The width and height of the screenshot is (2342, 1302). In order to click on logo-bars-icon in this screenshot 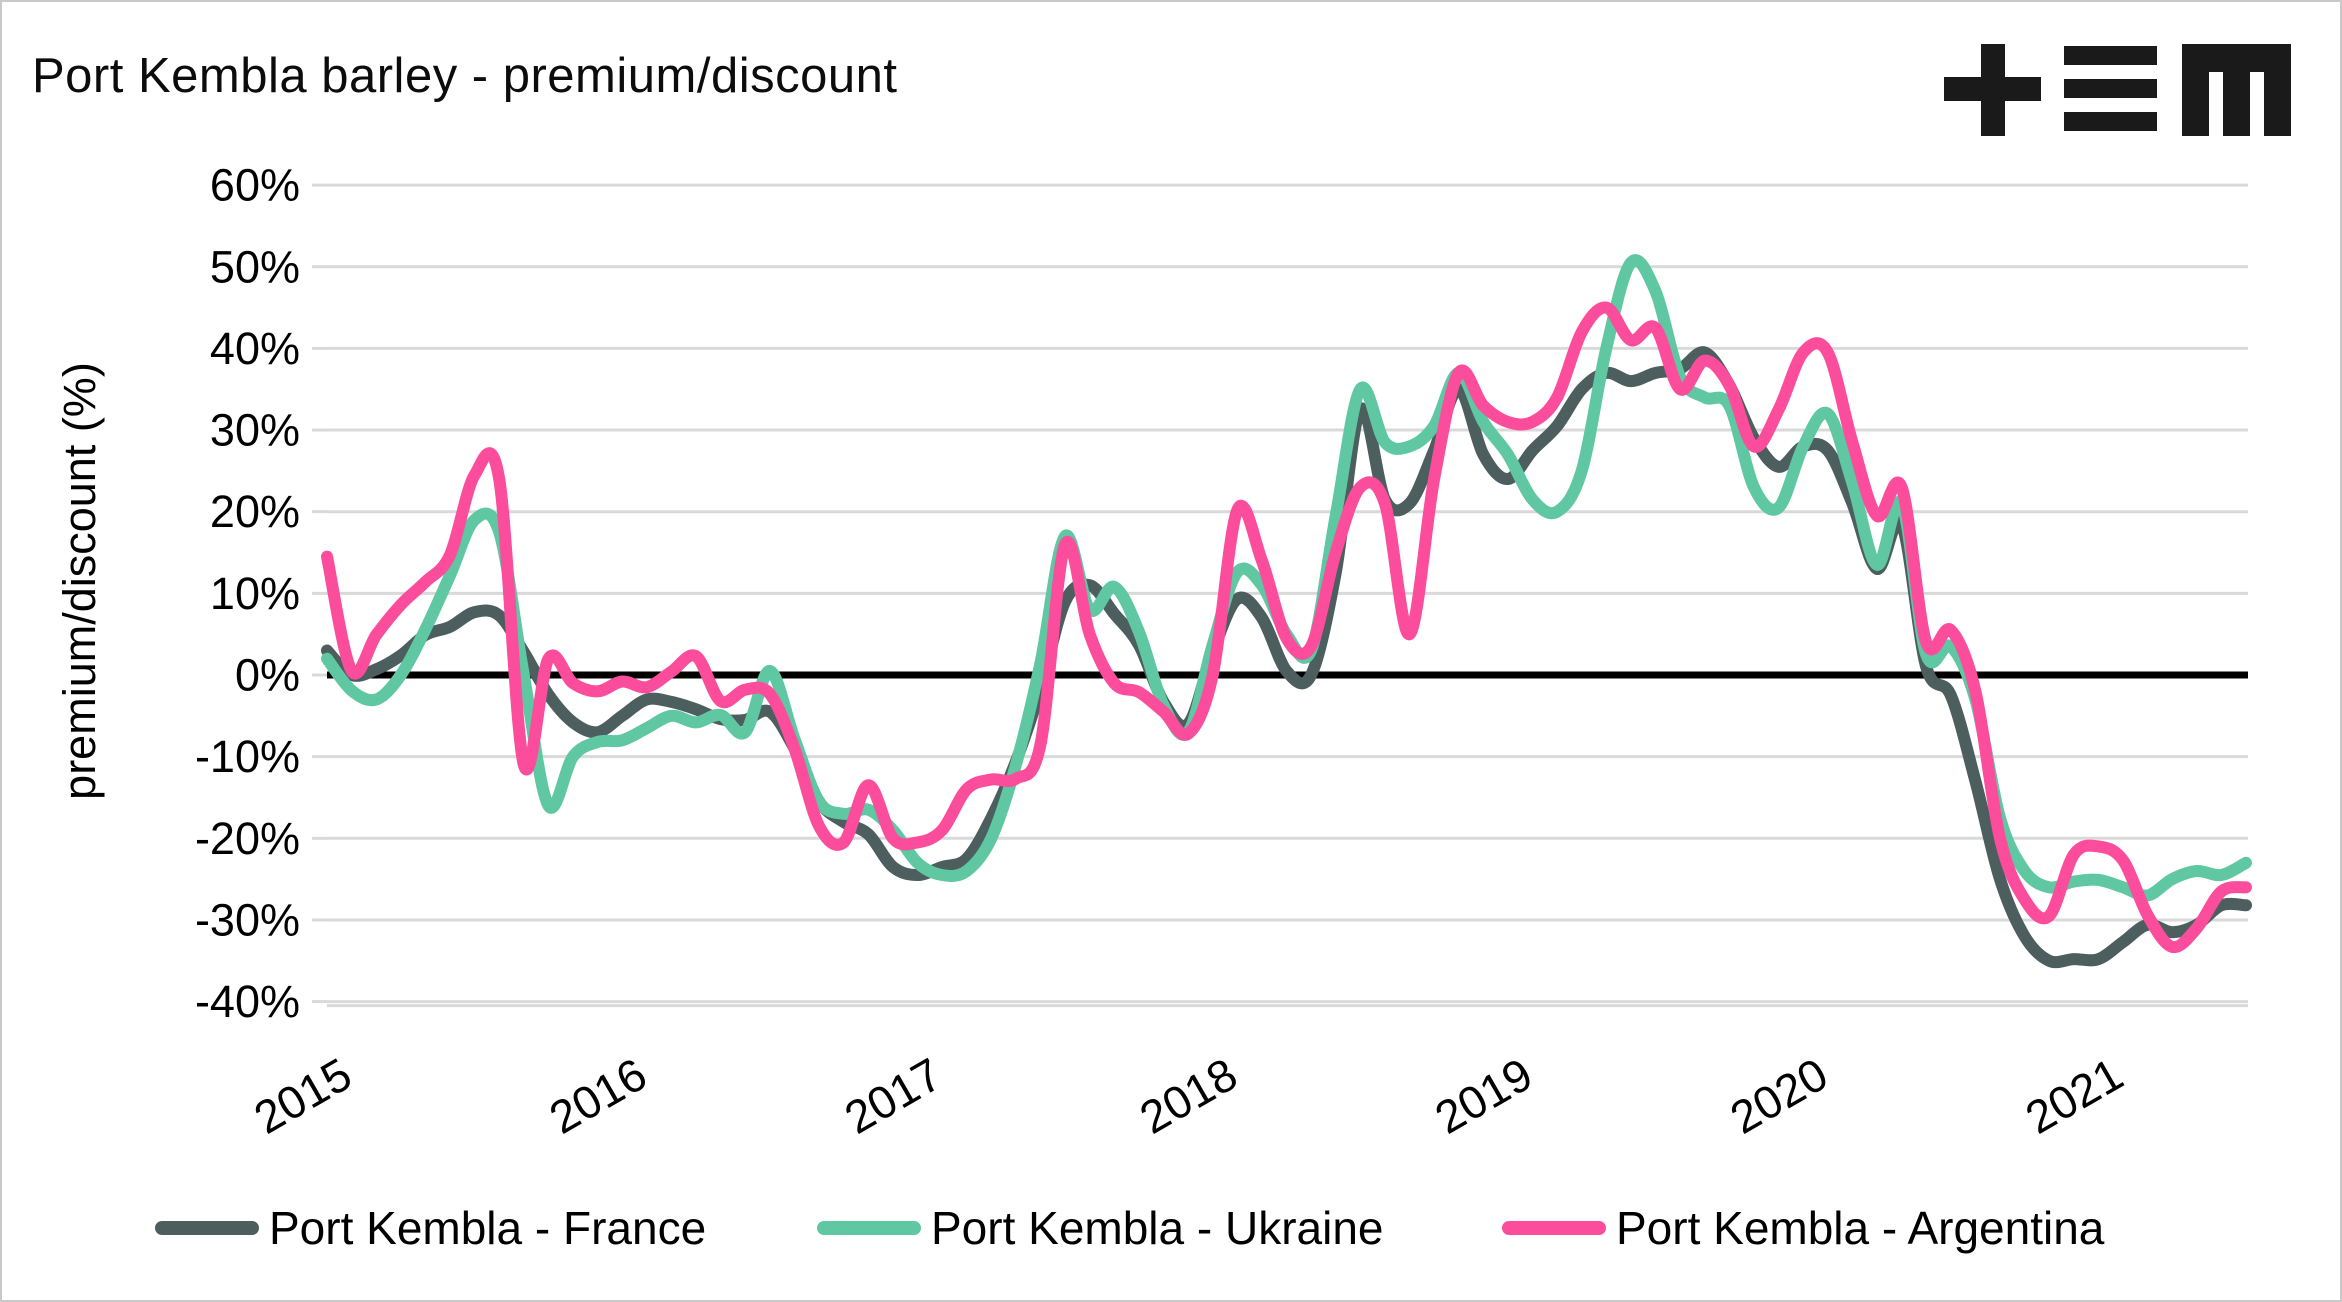, I will do `click(2110, 88)`.